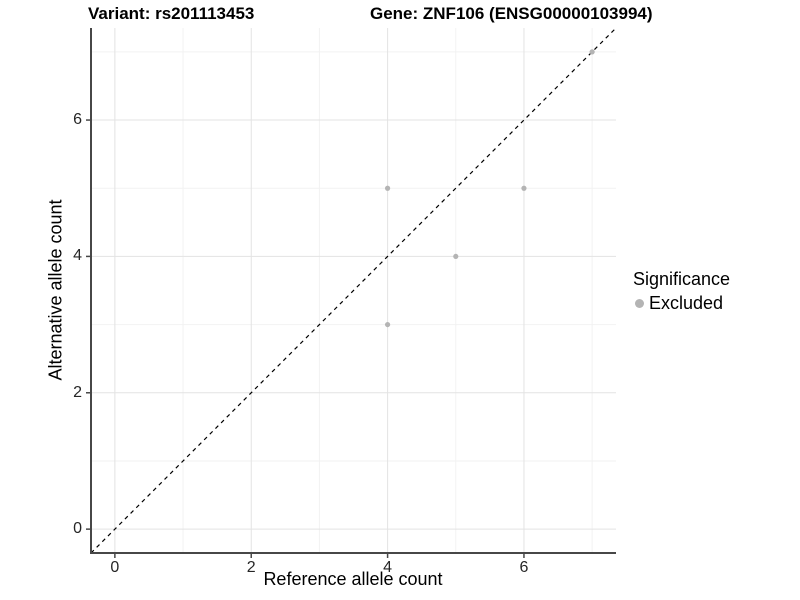 This screenshot has height=600, width=800. What do you see at coordinates (353, 579) in the screenshot?
I see `x-axis-title: Reference allele count` at bounding box center [353, 579].